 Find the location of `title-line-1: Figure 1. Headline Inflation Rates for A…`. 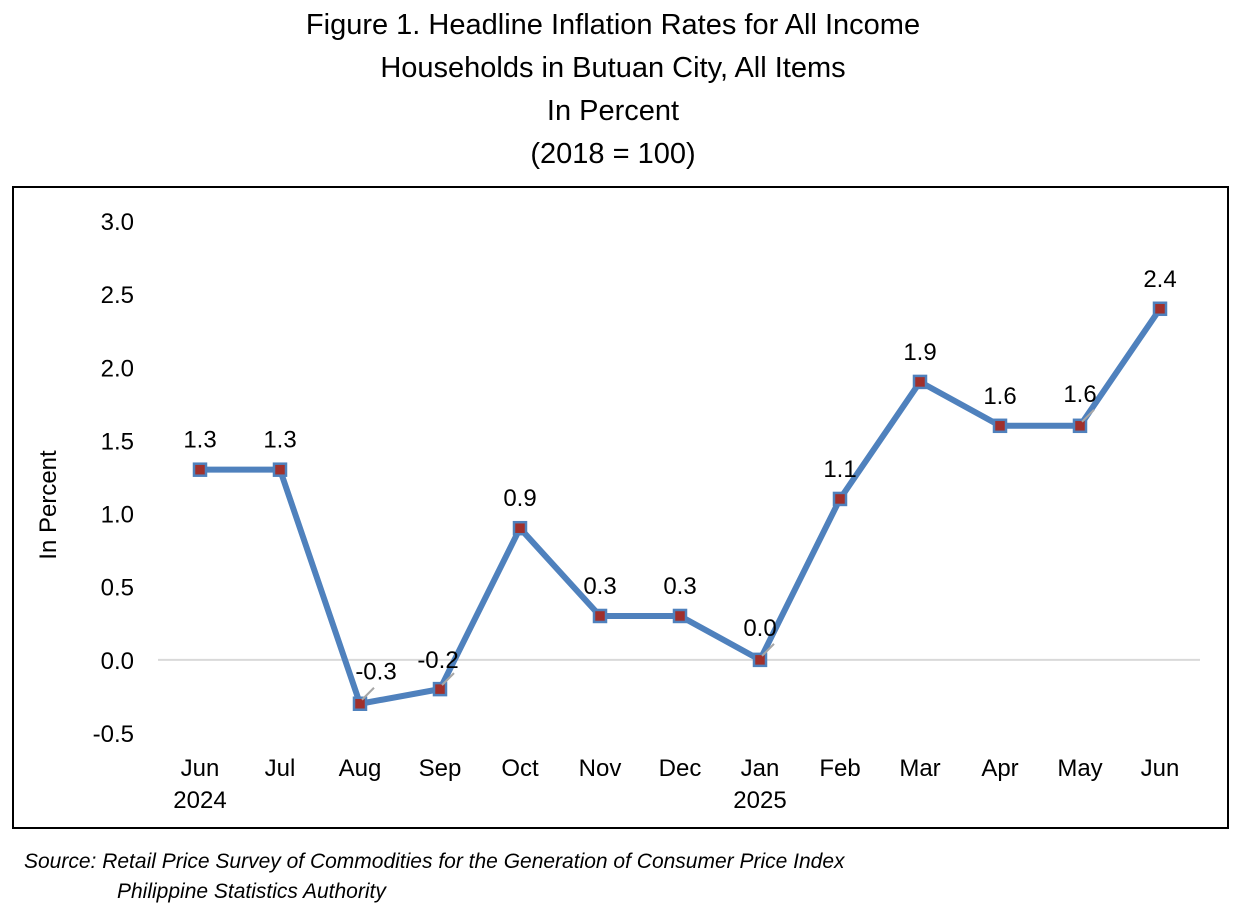

title-line-1: Figure 1. Headline Inflation Rates for A… is located at coordinates (613, 25).